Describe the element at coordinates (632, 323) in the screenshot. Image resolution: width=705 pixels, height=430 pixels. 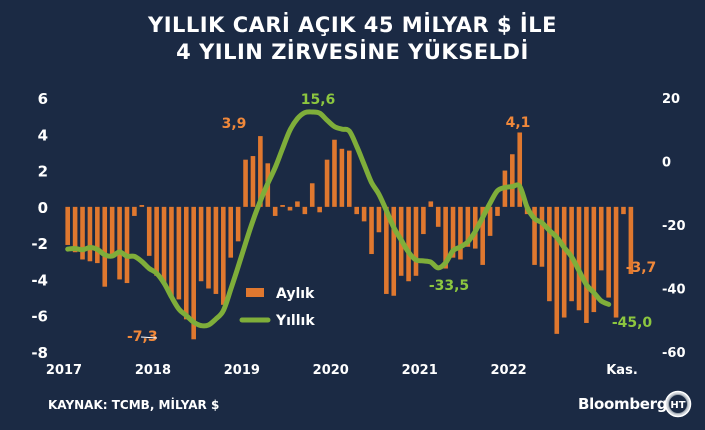
I see `annual-data-label: -45,0` at that location.